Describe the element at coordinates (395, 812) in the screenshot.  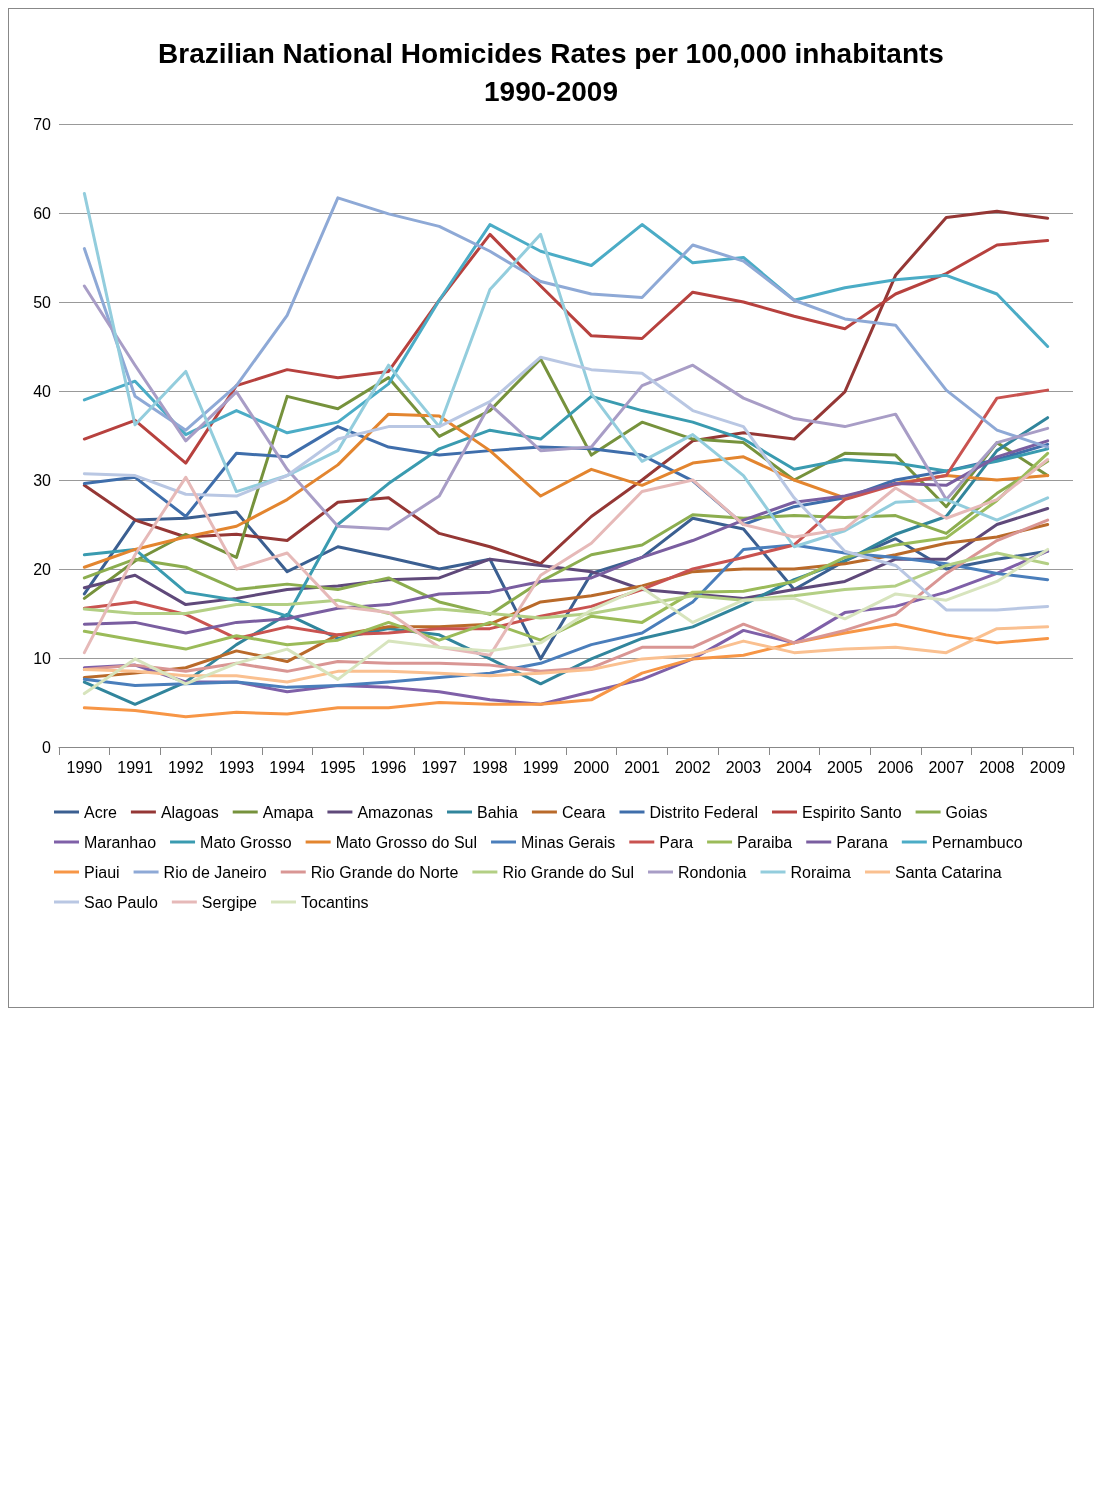
I see `legend-label: Amazonas` at that location.